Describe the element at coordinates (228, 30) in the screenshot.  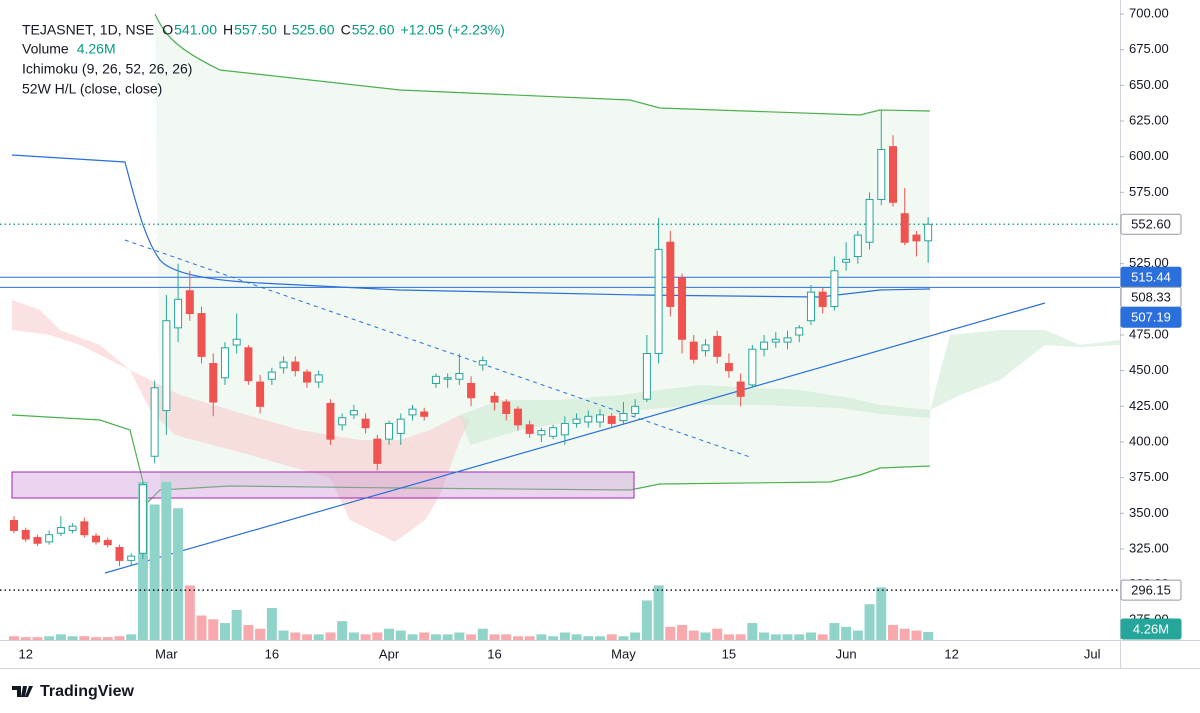
I see `header-text: H` at that location.